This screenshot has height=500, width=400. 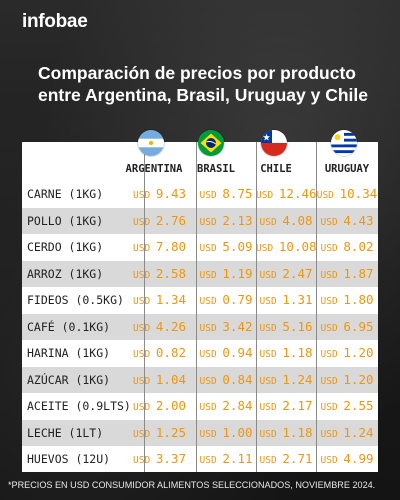 I want to click on product-label: POLLO (1KG), so click(x=65, y=220).